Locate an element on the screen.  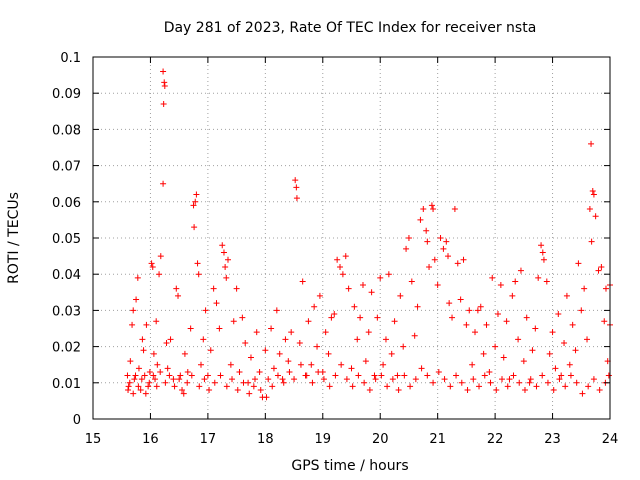
y-tick-label: 0.01 is located at coordinates (66, 384).